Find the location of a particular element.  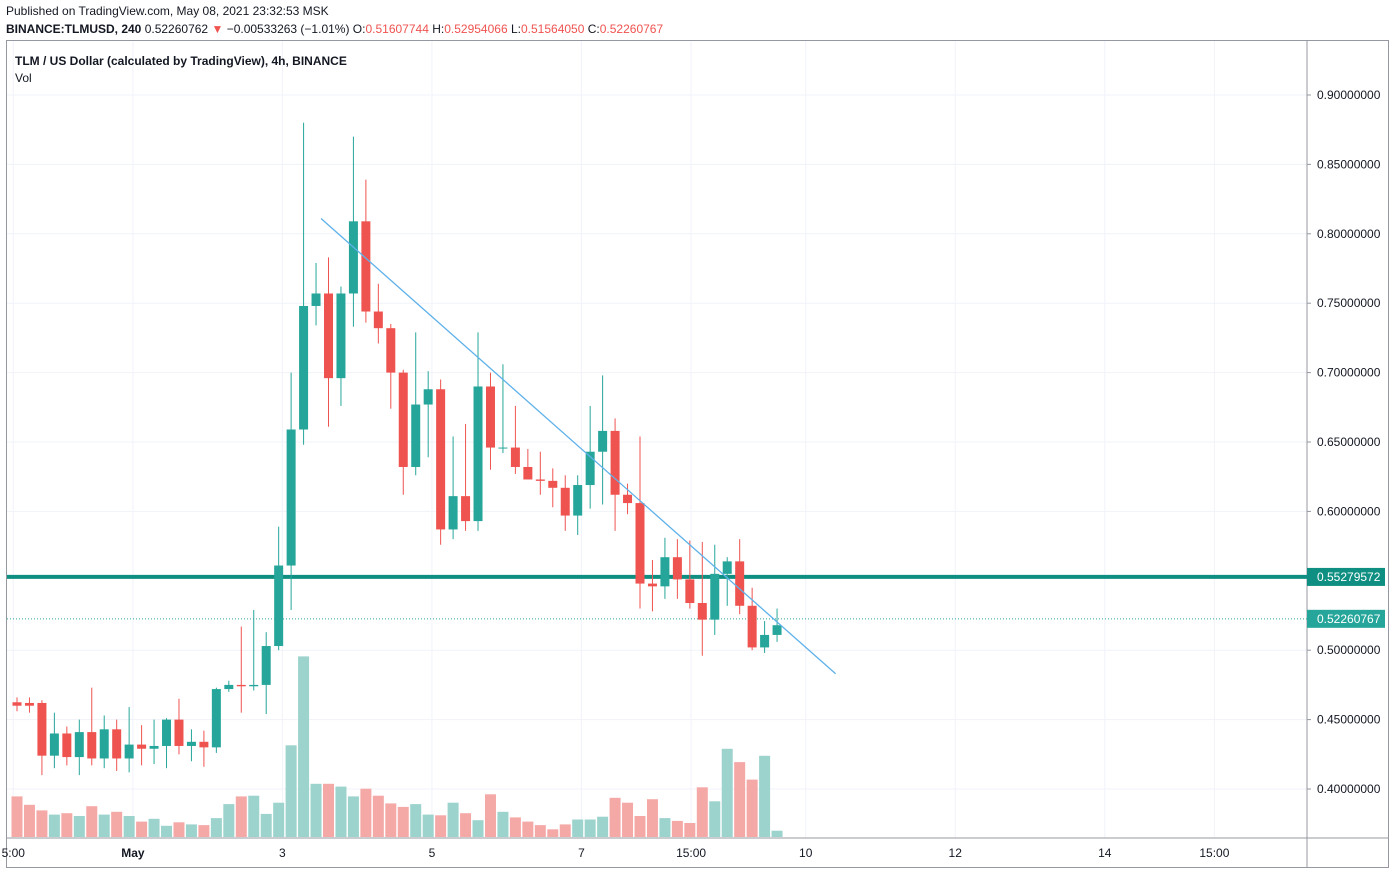

high-label: H: is located at coordinates (438, 29).